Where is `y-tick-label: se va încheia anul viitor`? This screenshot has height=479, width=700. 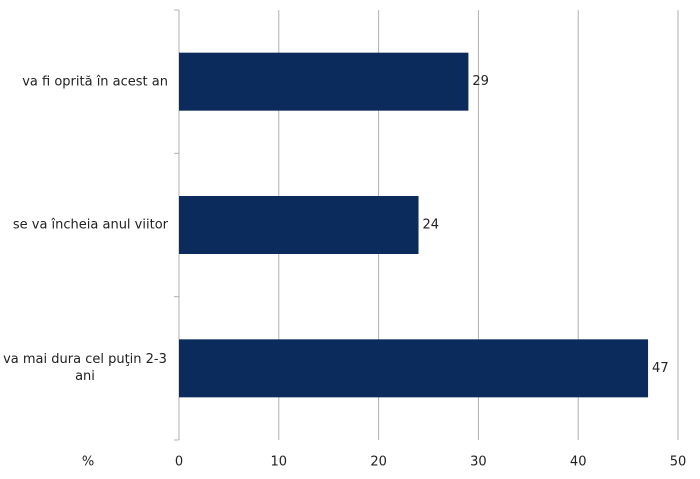 y-tick-label: se va încheia anul viitor is located at coordinates (90, 225).